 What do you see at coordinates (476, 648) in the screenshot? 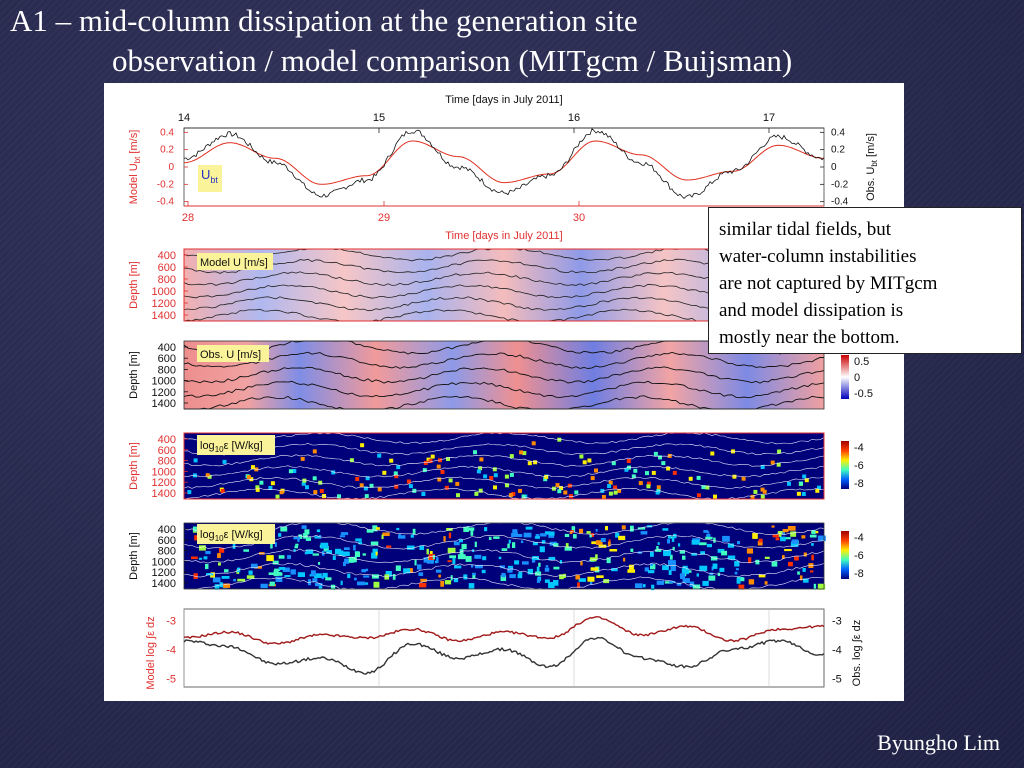
I see `int-eps-gridlines` at bounding box center [476, 648].